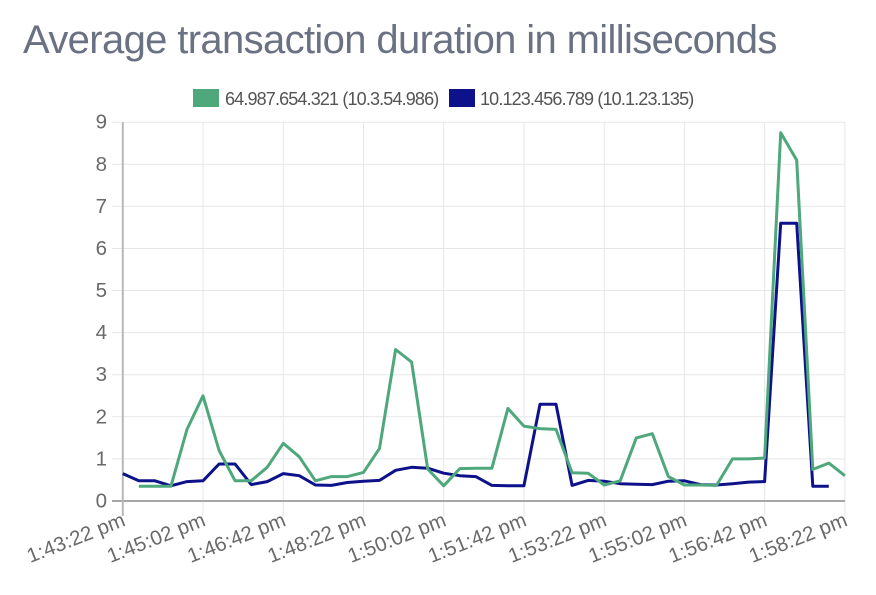 This screenshot has width=876, height=595. Describe the element at coordinates (101, 416) in the screenshot. I see `svg-text: 2` at that location.